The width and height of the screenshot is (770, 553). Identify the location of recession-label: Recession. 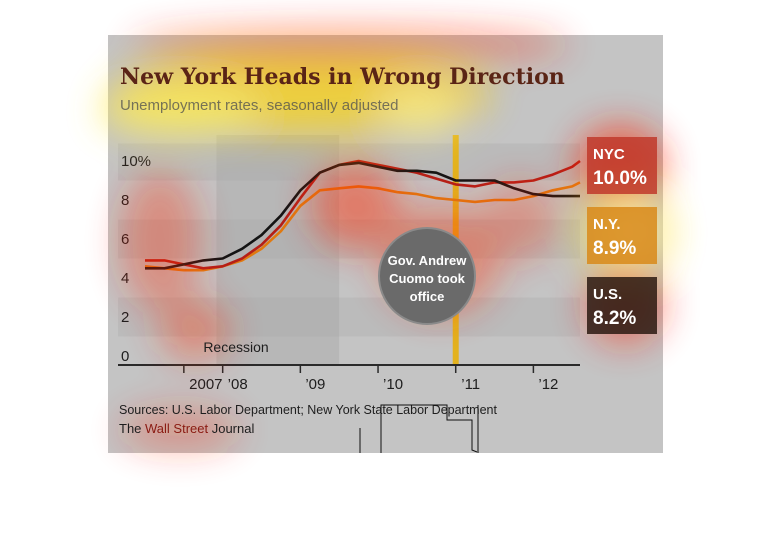
(235, 347).